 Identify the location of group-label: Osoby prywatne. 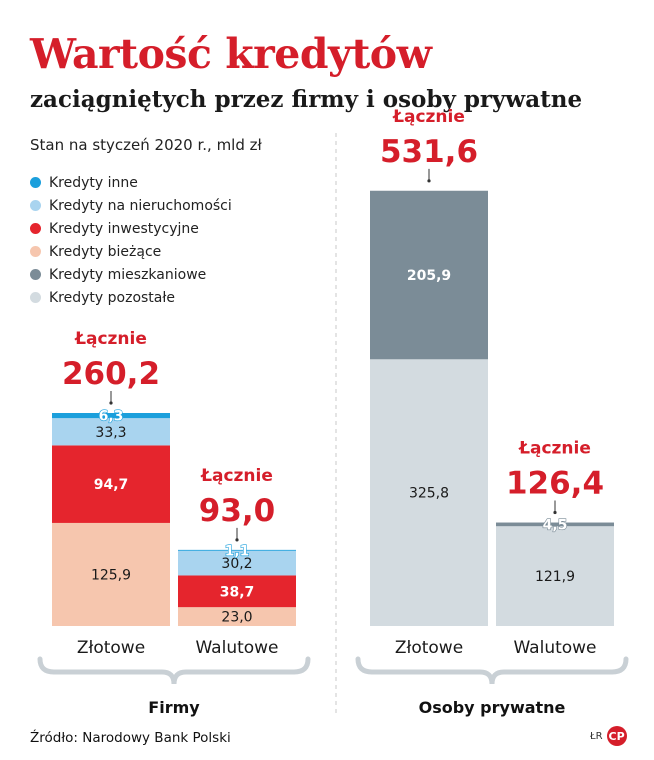
(492, 707).